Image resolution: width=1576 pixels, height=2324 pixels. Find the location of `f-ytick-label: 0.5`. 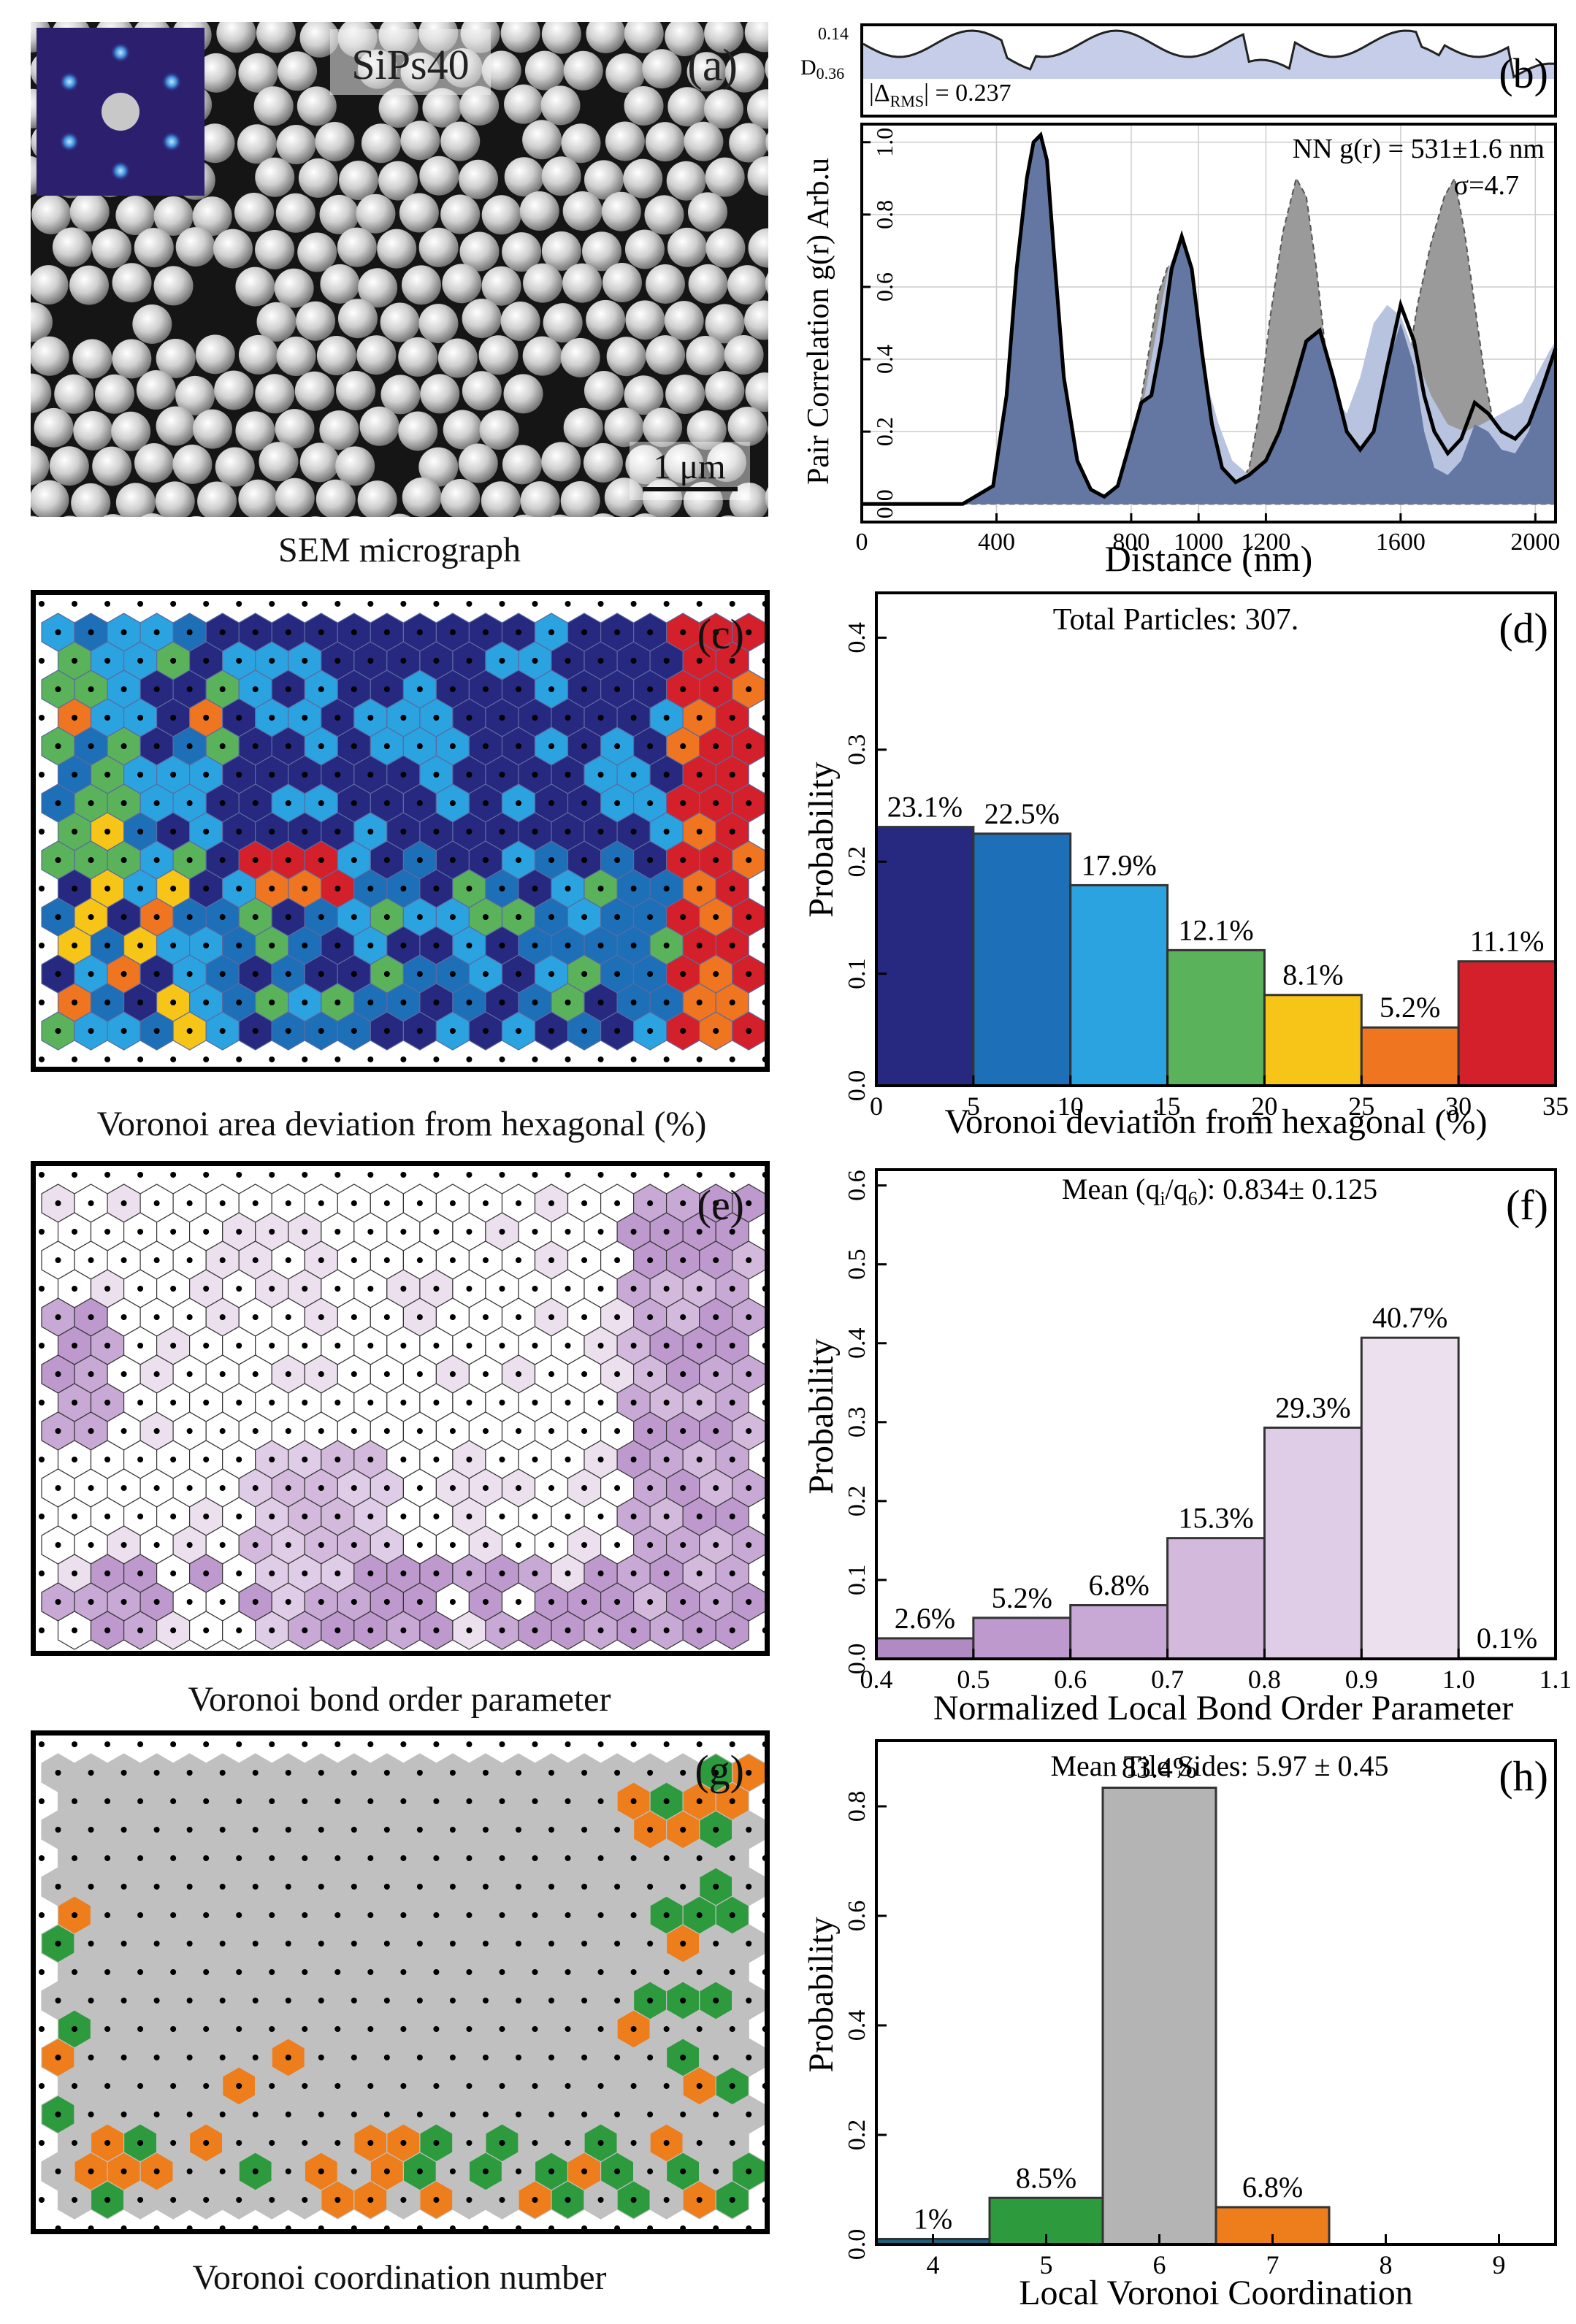

f-ytick-label: 0.5 is located at coordinates (858, 1264).